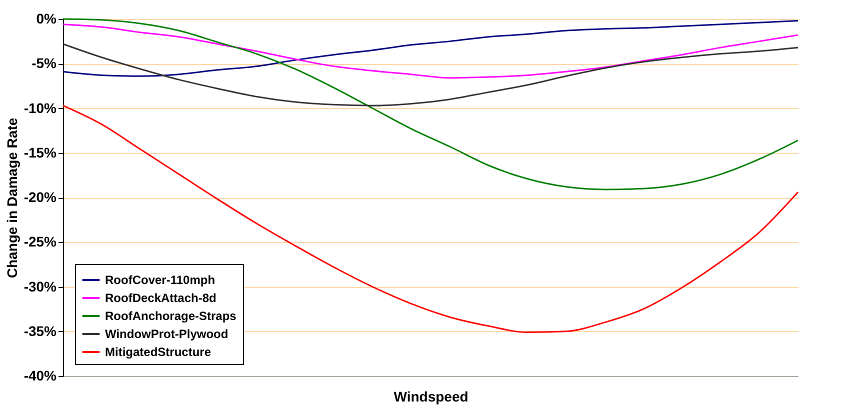 The height and width of the screenshot is (415, 842). I want to click on legend-label: RoofDeckAttach-8d, so click(160, 298).